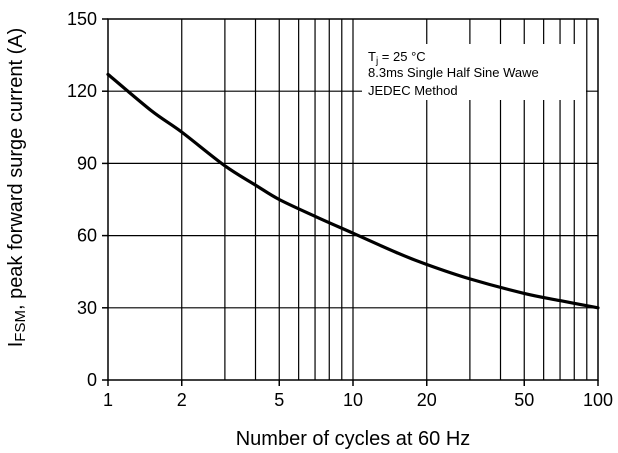 Image resolution: width=618 pixels, height=453 pixels. I want to click on annotation-temperature: Tj = 25 °C, so click(397, 58).